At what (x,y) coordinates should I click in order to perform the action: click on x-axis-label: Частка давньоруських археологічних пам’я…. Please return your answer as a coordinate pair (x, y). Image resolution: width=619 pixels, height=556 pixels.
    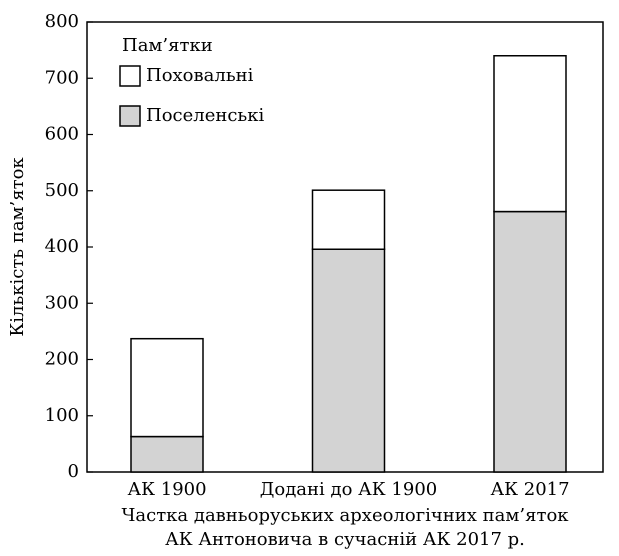
    Looking at the image, I should click on (345, 515).